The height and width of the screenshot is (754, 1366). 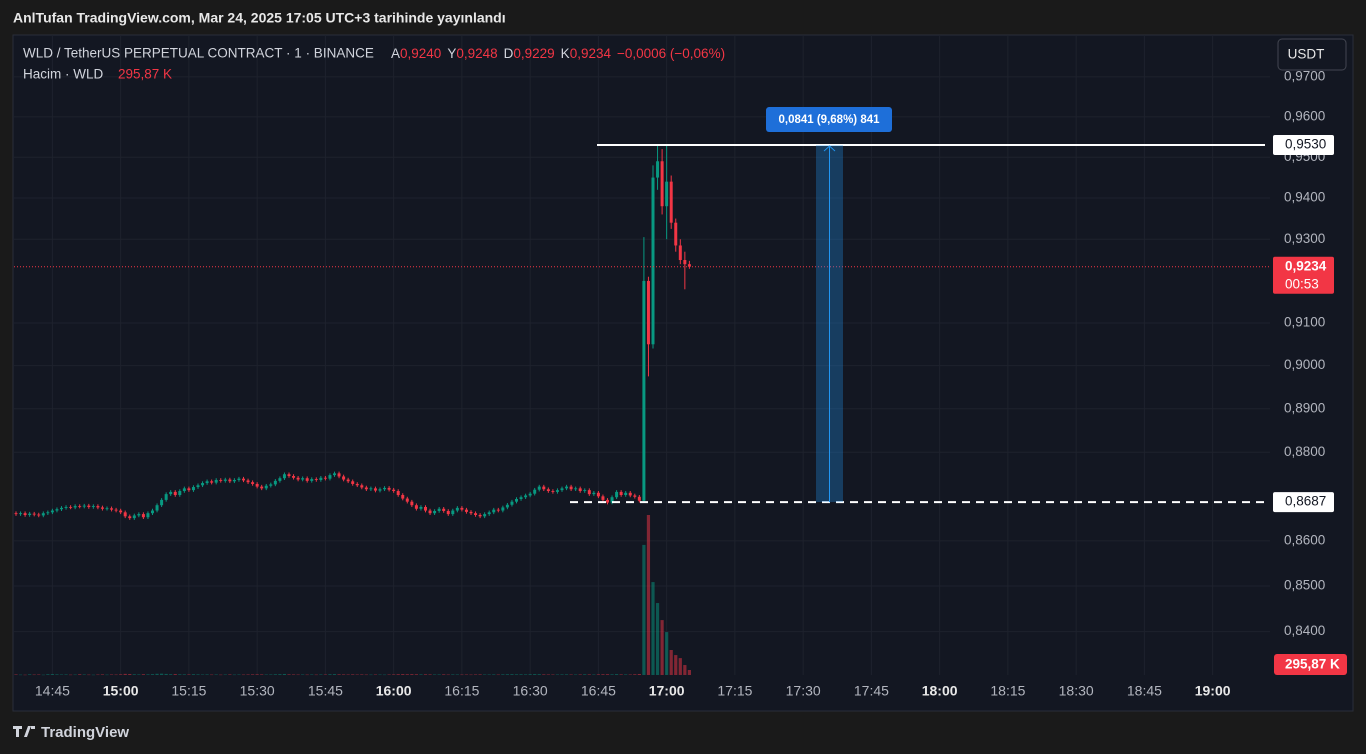 I want to click on y-tick-label: 0,9600, so click(x=1304, y=115).